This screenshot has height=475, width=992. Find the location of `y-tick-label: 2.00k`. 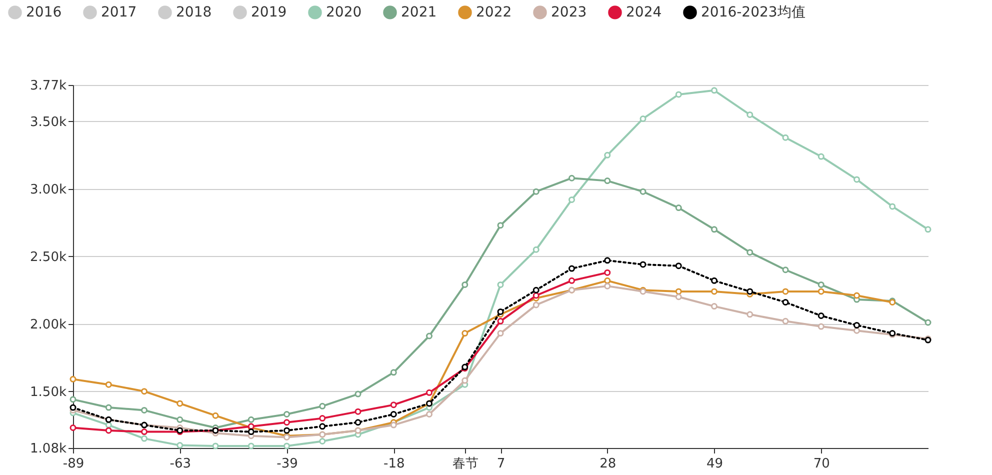

y-tick-label: 2.00k is located at coordinates (48, 324).